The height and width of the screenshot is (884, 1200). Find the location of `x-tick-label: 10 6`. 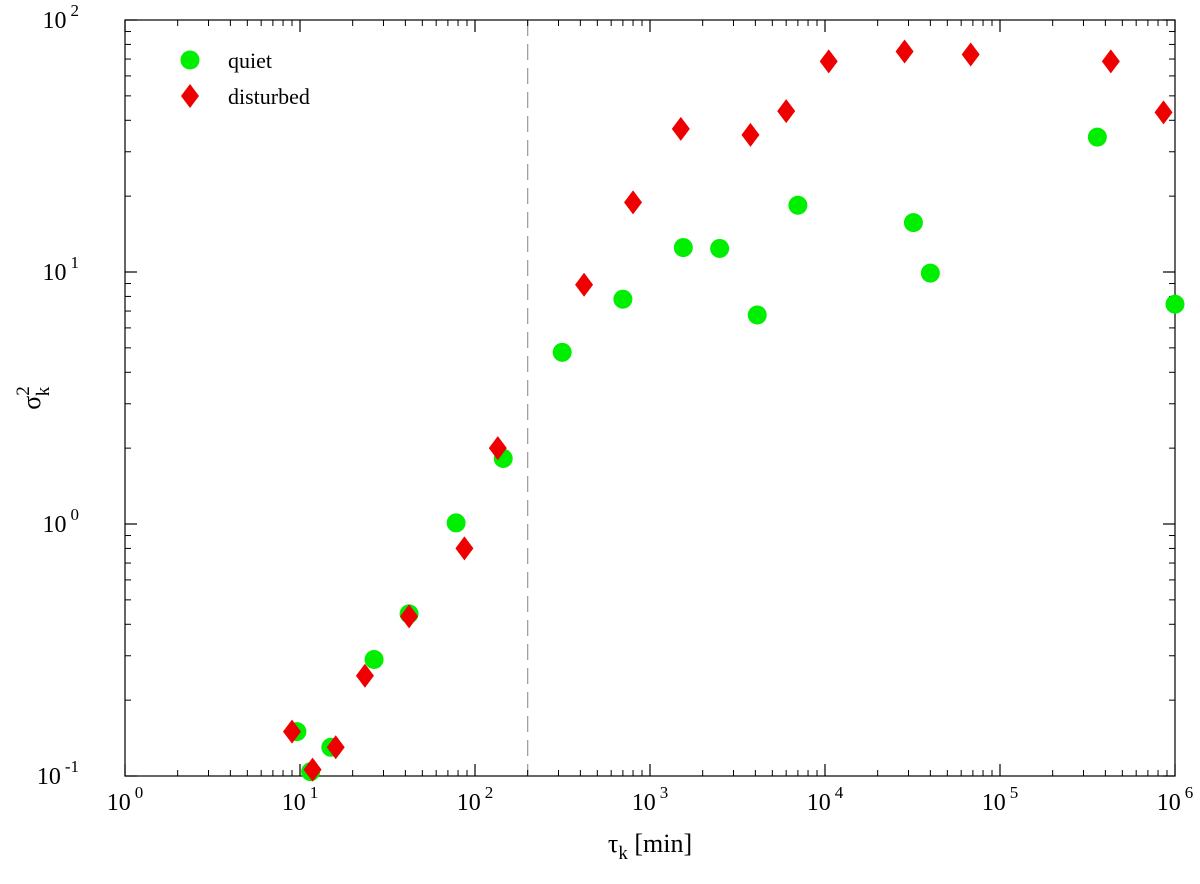

x-tick-label: 10 6 is located at coordinates (1175, 799).